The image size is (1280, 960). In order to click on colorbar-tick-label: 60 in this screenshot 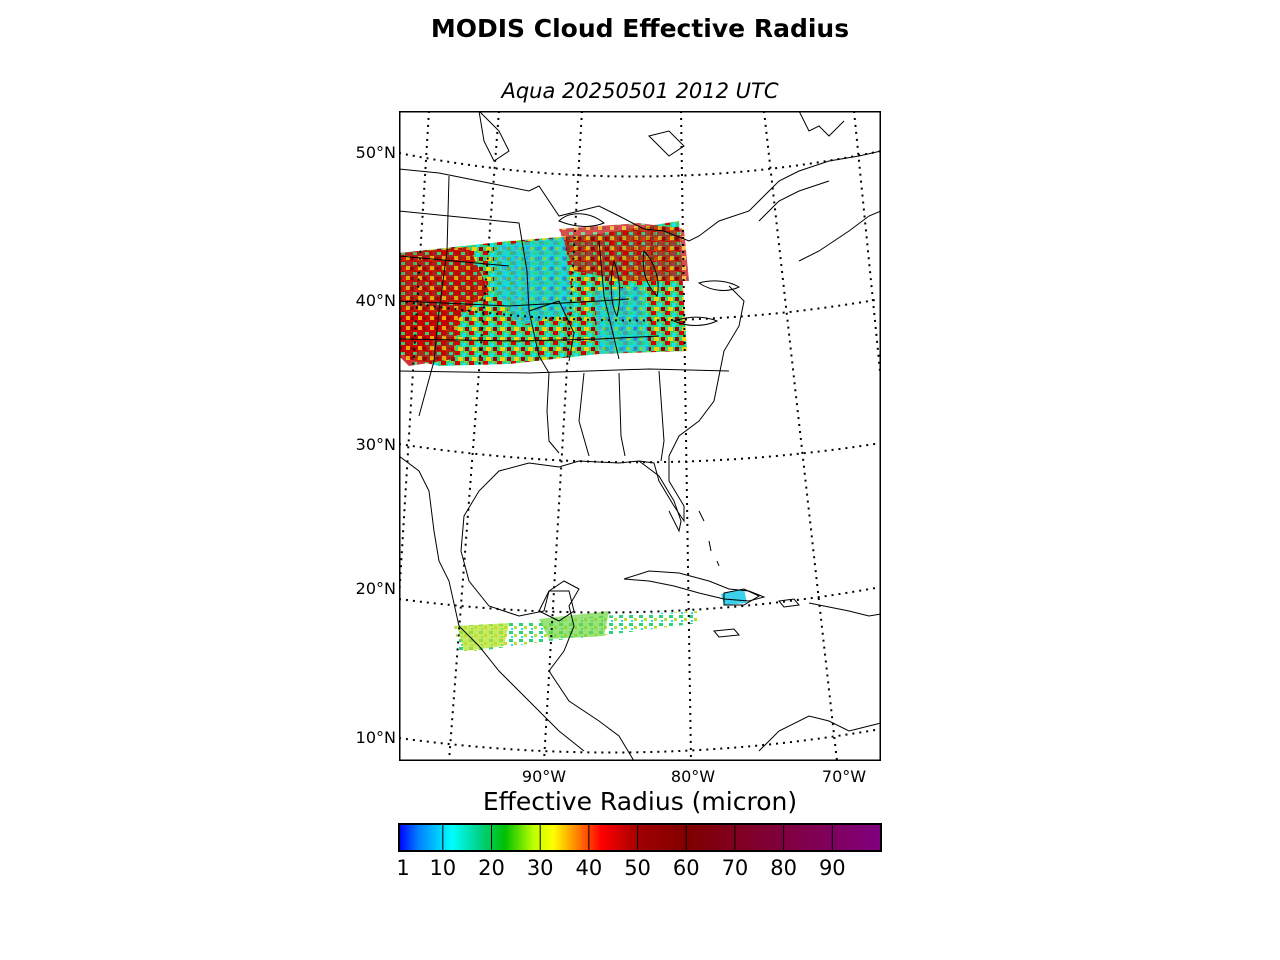, I will do `click(686, 868)`.